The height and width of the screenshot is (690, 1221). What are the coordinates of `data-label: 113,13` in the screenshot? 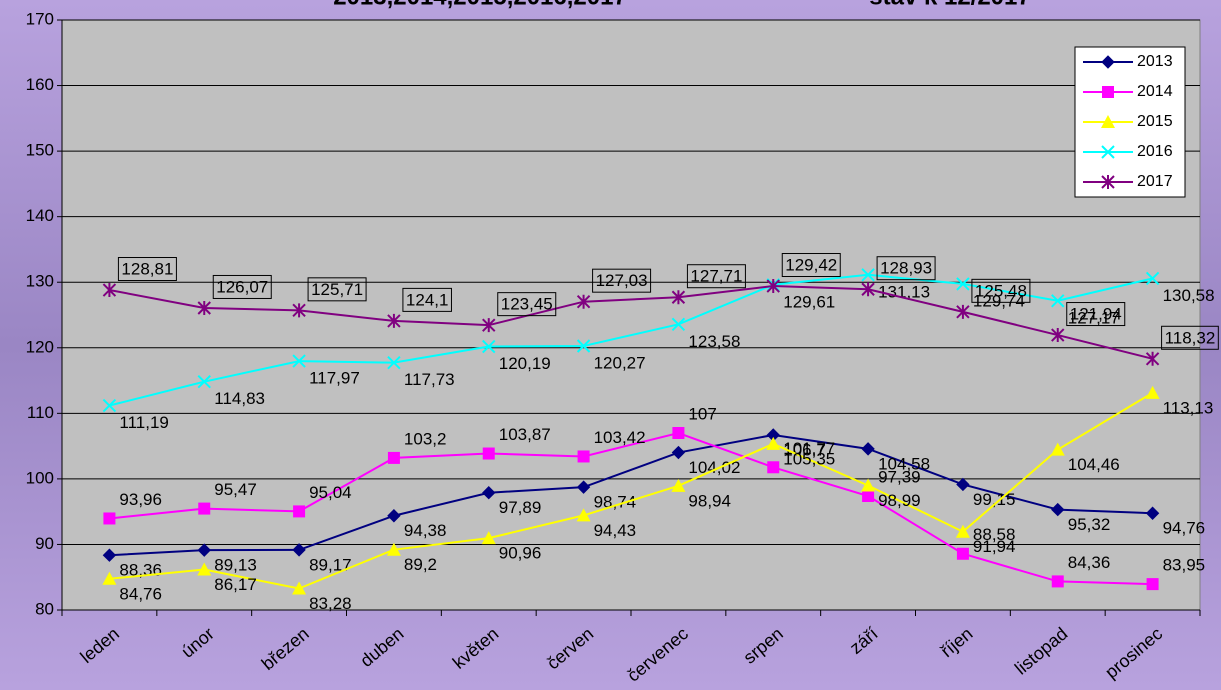 It's located at (1188, 407).